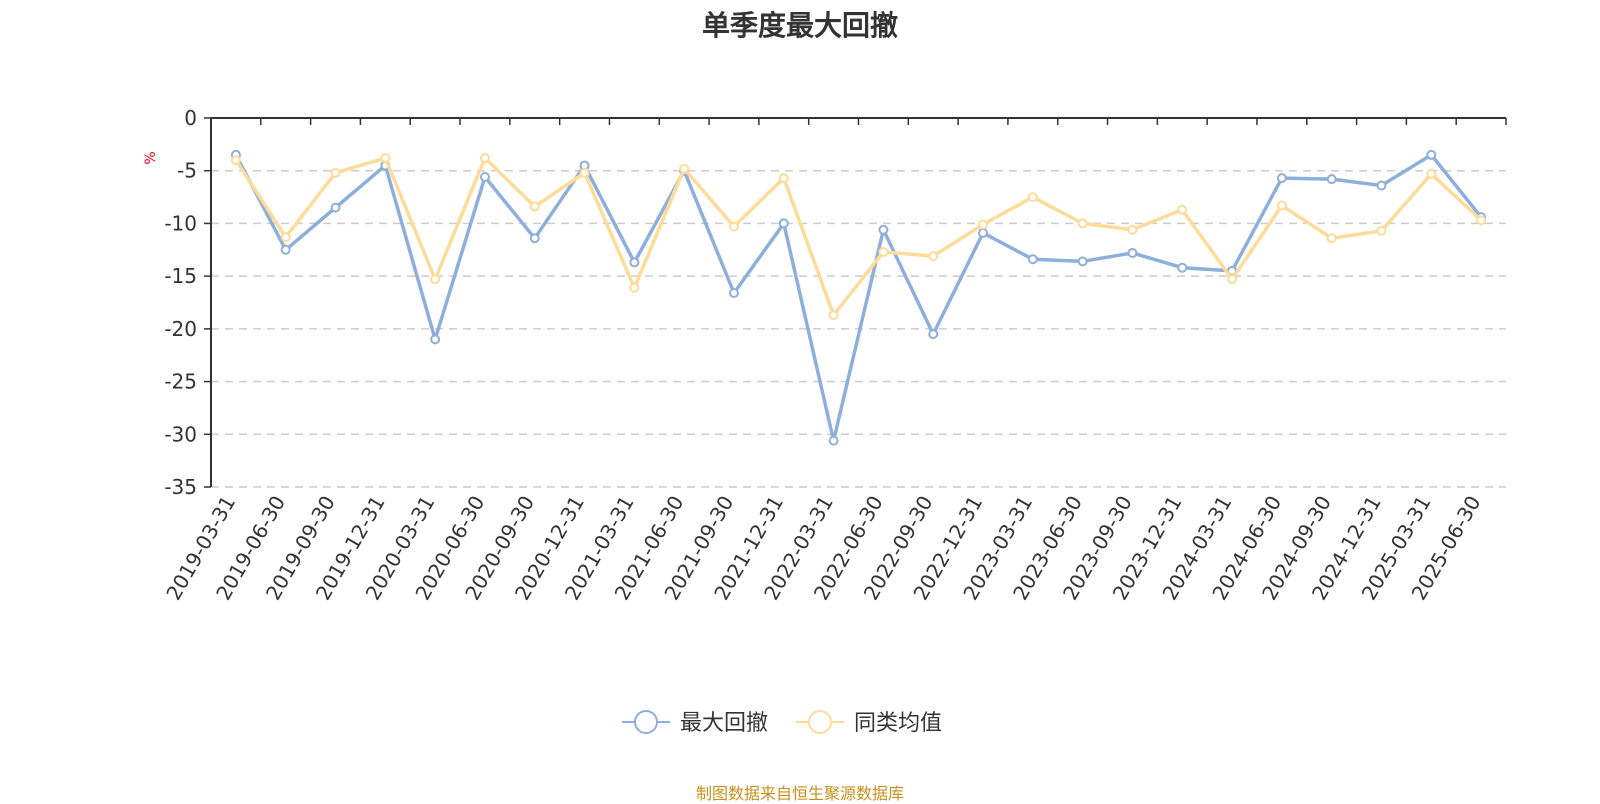  I want to click on y-tick-label: -15, so click(180, 276).